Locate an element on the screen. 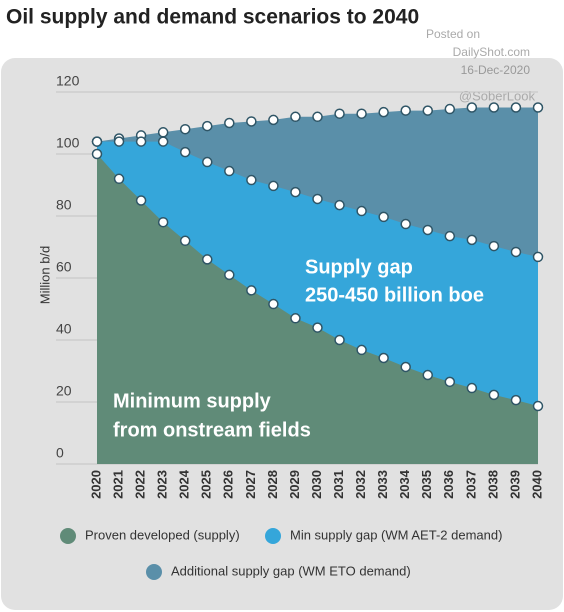 This screenshot has height=612, width=564. legend-label: Proven developed (supply) is located at coordinates (162, 534).